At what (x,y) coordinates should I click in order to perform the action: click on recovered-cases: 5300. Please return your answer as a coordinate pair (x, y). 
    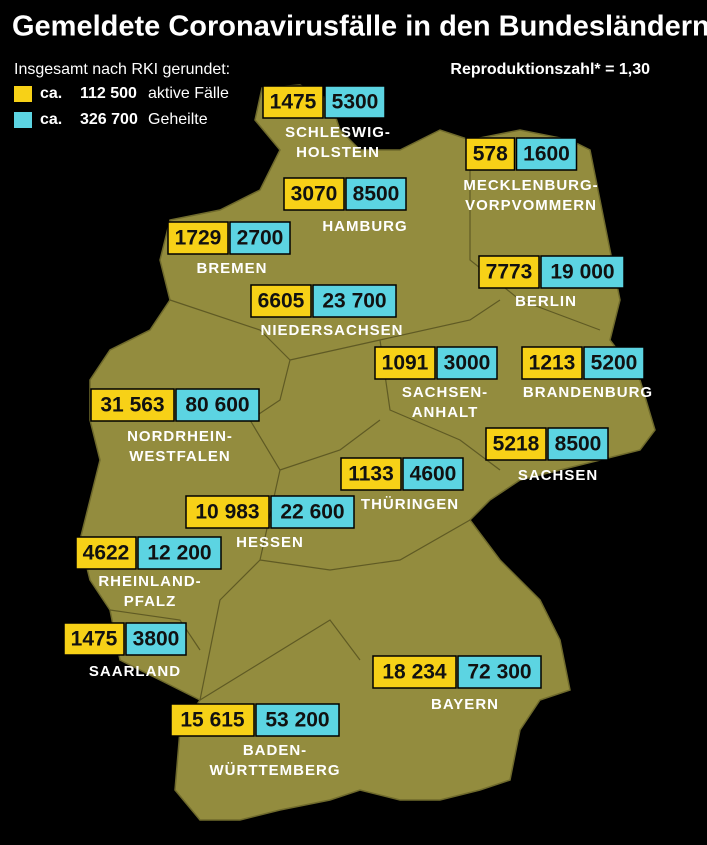
    Looking at the image, I should click on (355, 102).